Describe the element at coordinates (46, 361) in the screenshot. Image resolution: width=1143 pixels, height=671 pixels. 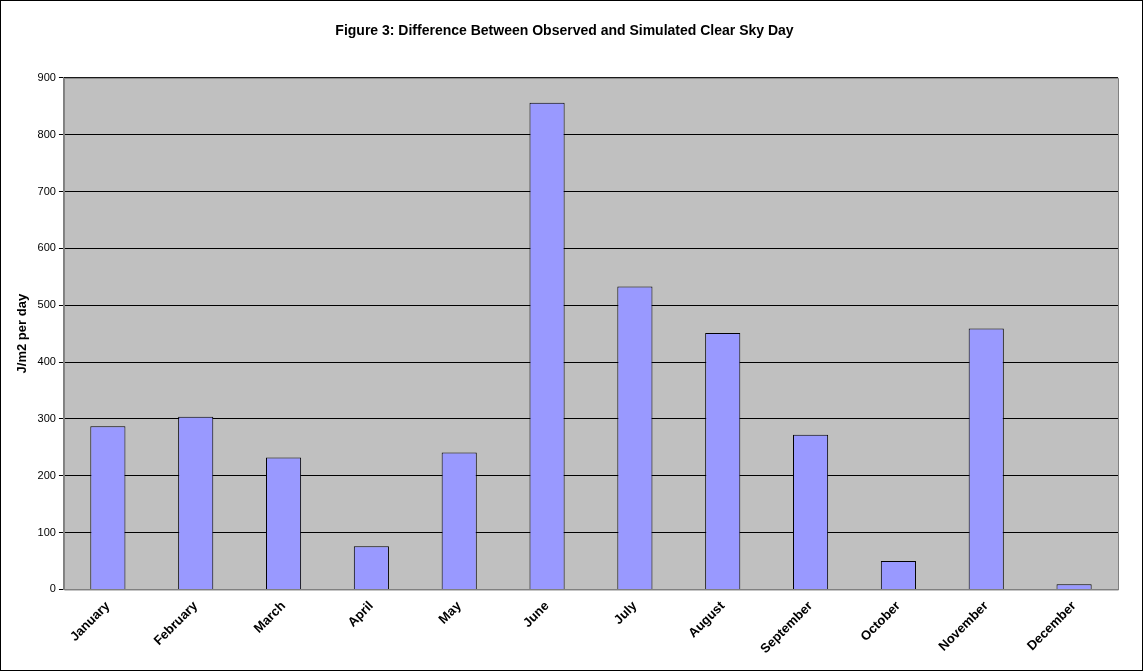
I see `y-tick-label: 400` at that location.